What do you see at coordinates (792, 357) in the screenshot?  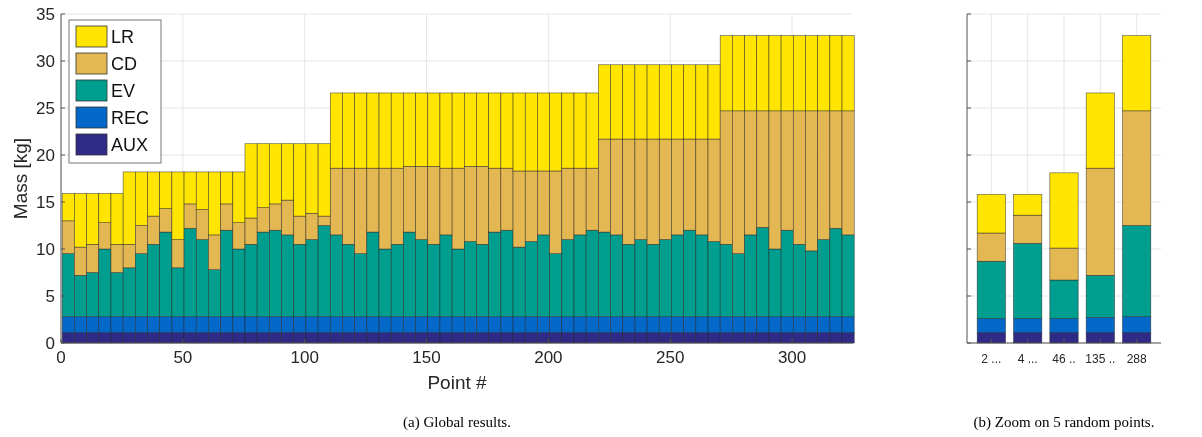 I see `x-tick-label: 300` at bounding box center [792, 357].